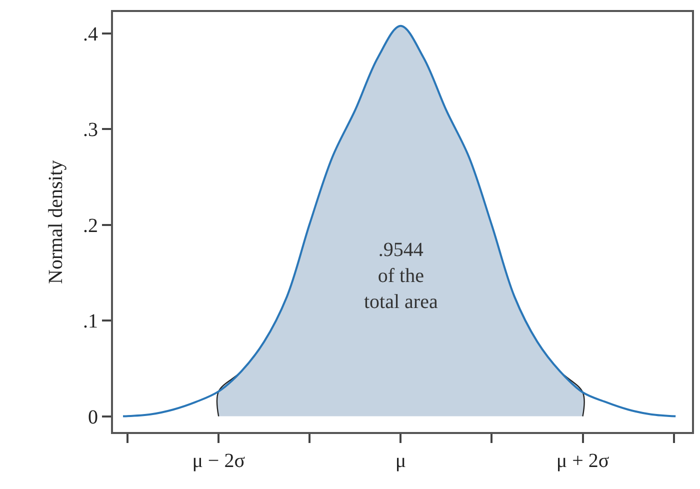 Image resolution: width=700 pixels, height=489 pixels. What do you see at coordinates (90, 35) in the screenshot?
I see `y-tick-label: .4` at bounding box center [90, 35].